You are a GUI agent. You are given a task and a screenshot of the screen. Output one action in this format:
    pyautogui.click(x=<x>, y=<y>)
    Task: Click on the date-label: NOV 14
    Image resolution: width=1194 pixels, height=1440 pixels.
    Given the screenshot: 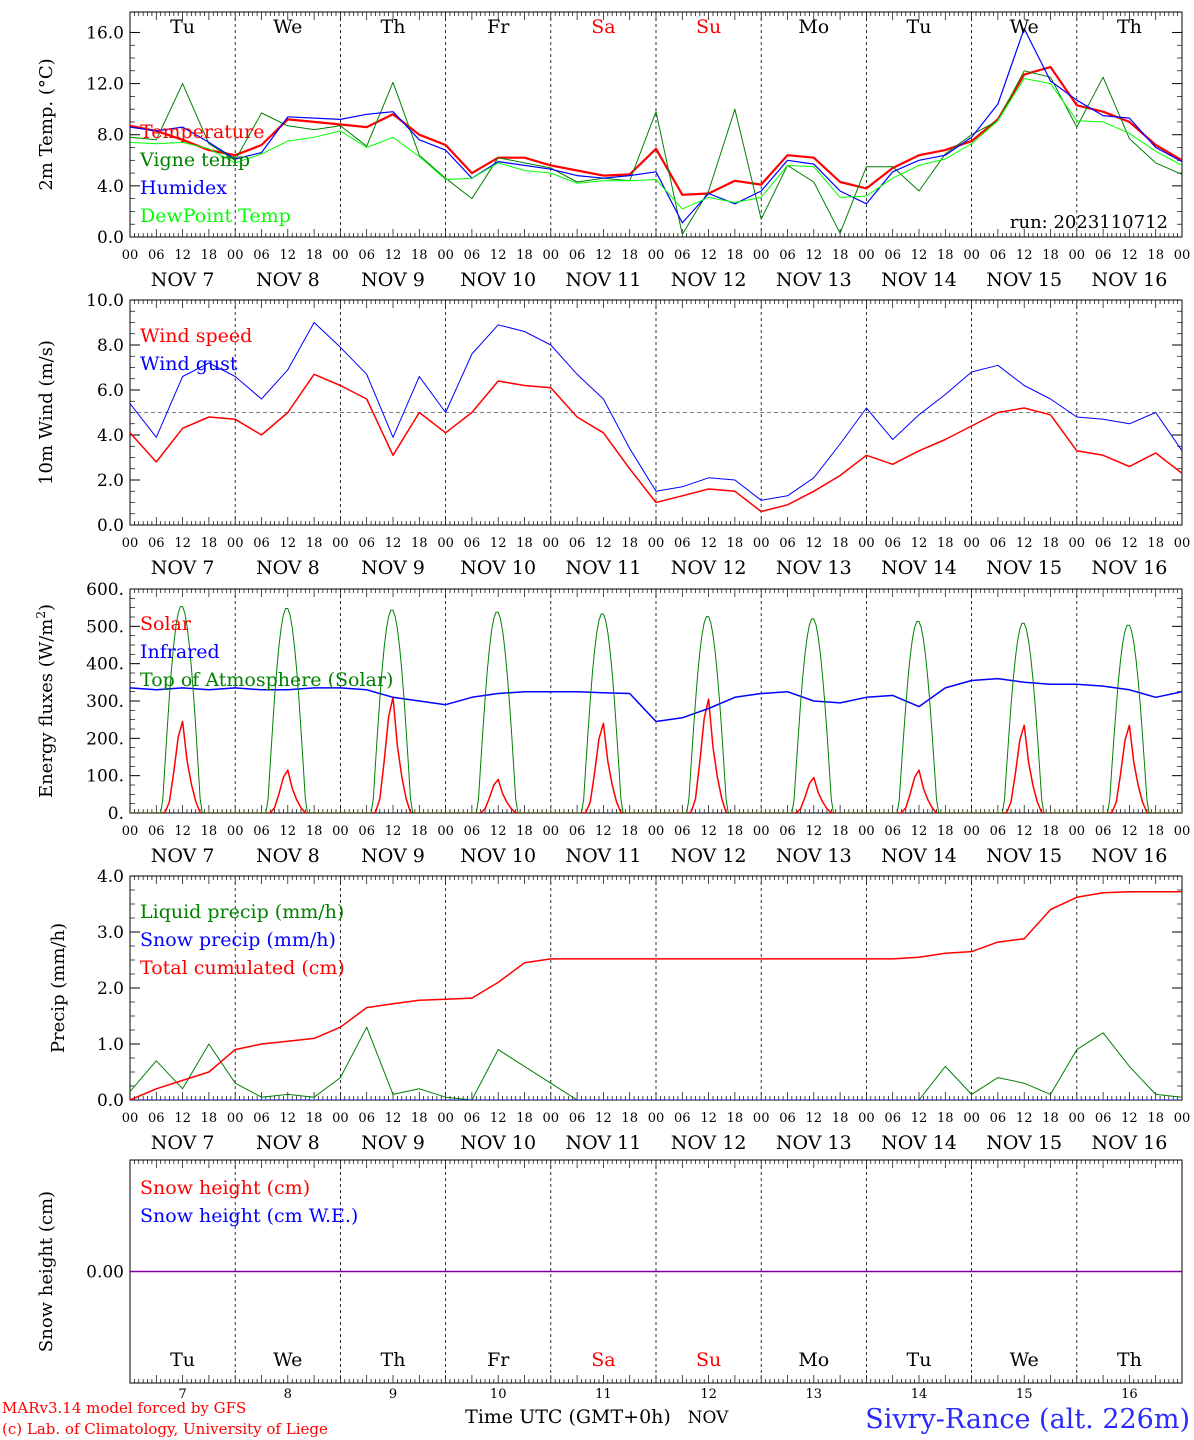 What is the action you would take?
    pyautogui.click(x=919, y=280)
    